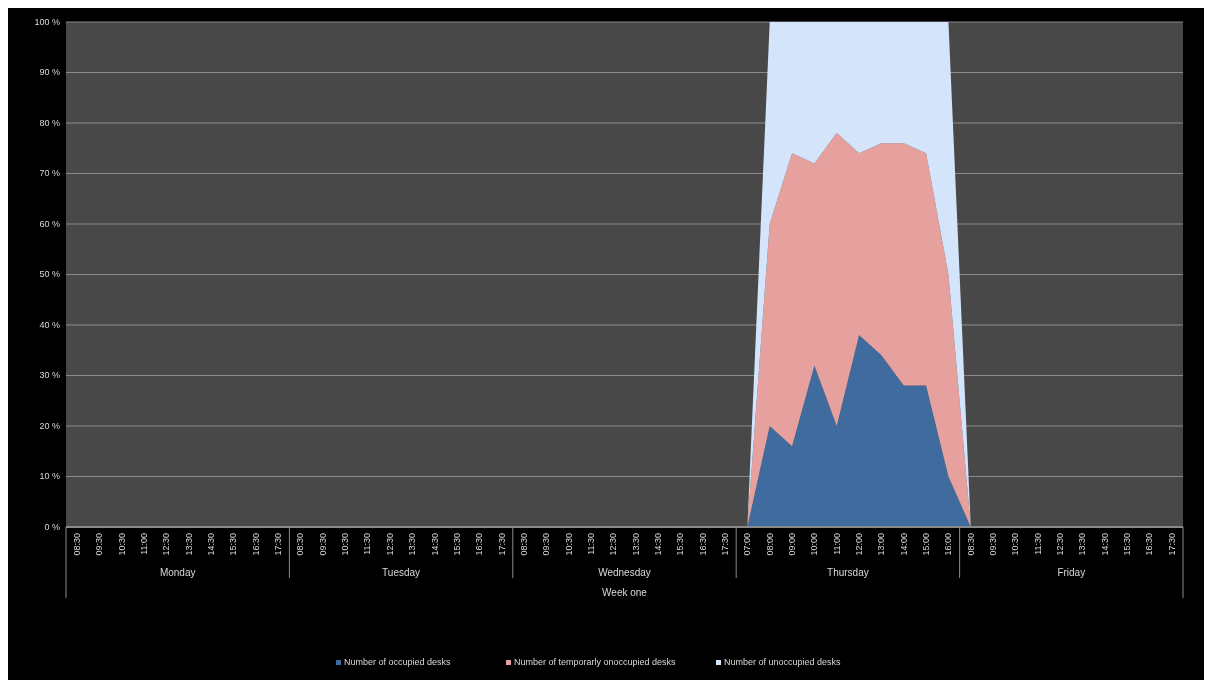 The width and height of the screenshot is (1212, 688). I want to click on text: Week one, so click(625, 592).